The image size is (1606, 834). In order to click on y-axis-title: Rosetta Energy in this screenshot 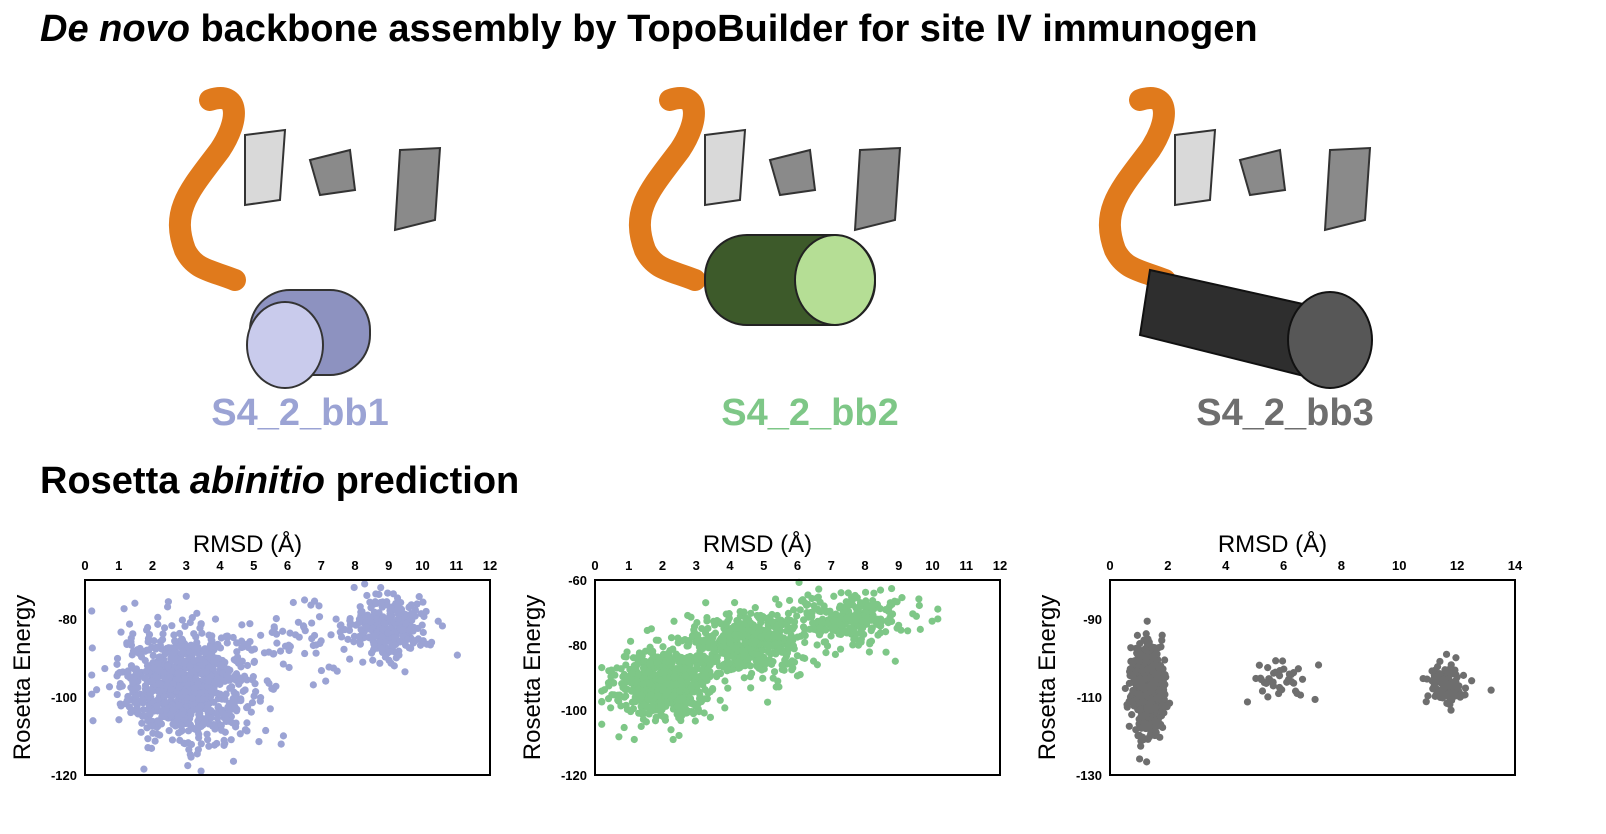, I will do `click(1047, 677)`.